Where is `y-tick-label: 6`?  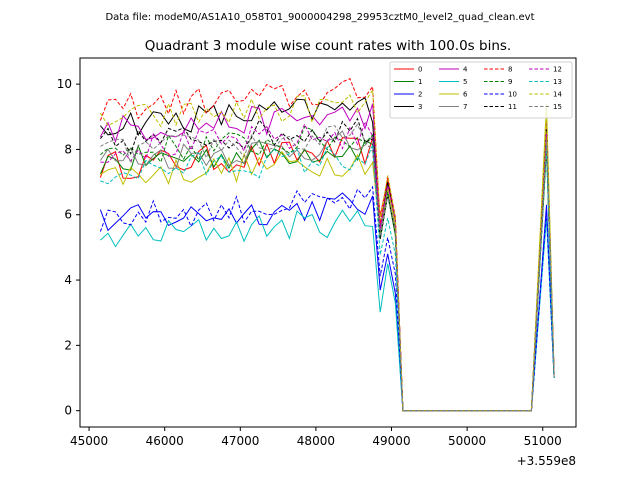 y-tick-label: 6 is located at coordinates (68, 215).